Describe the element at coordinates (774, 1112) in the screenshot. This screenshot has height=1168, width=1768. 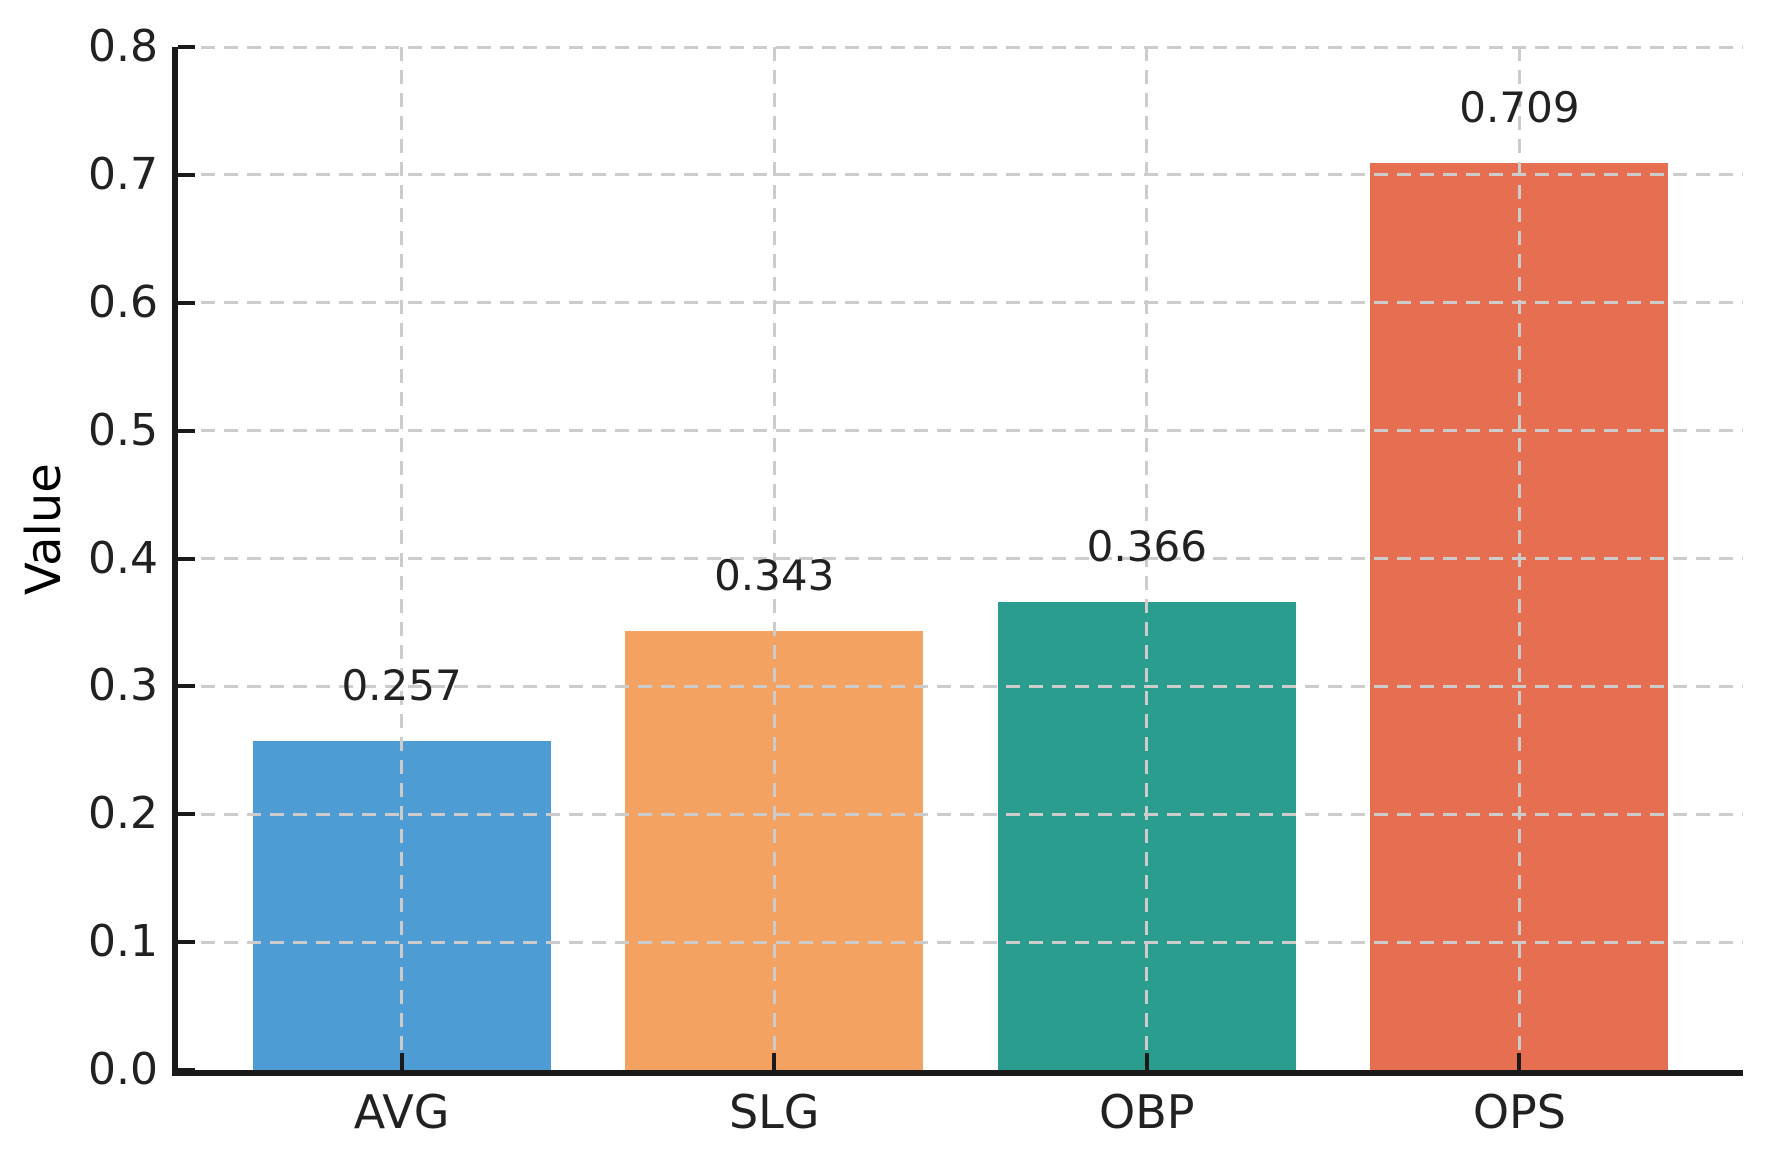
I see `x-tick-label: SLG` at that location.